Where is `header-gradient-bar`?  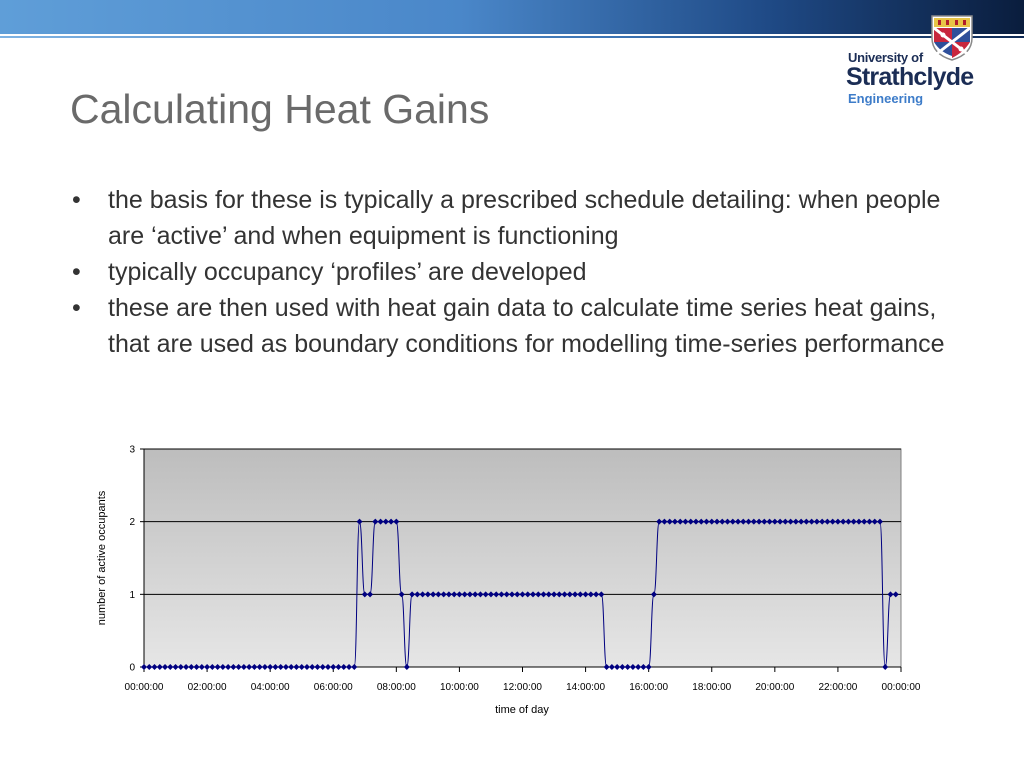
header-gradient-bar is located at coordinates (512, 17).